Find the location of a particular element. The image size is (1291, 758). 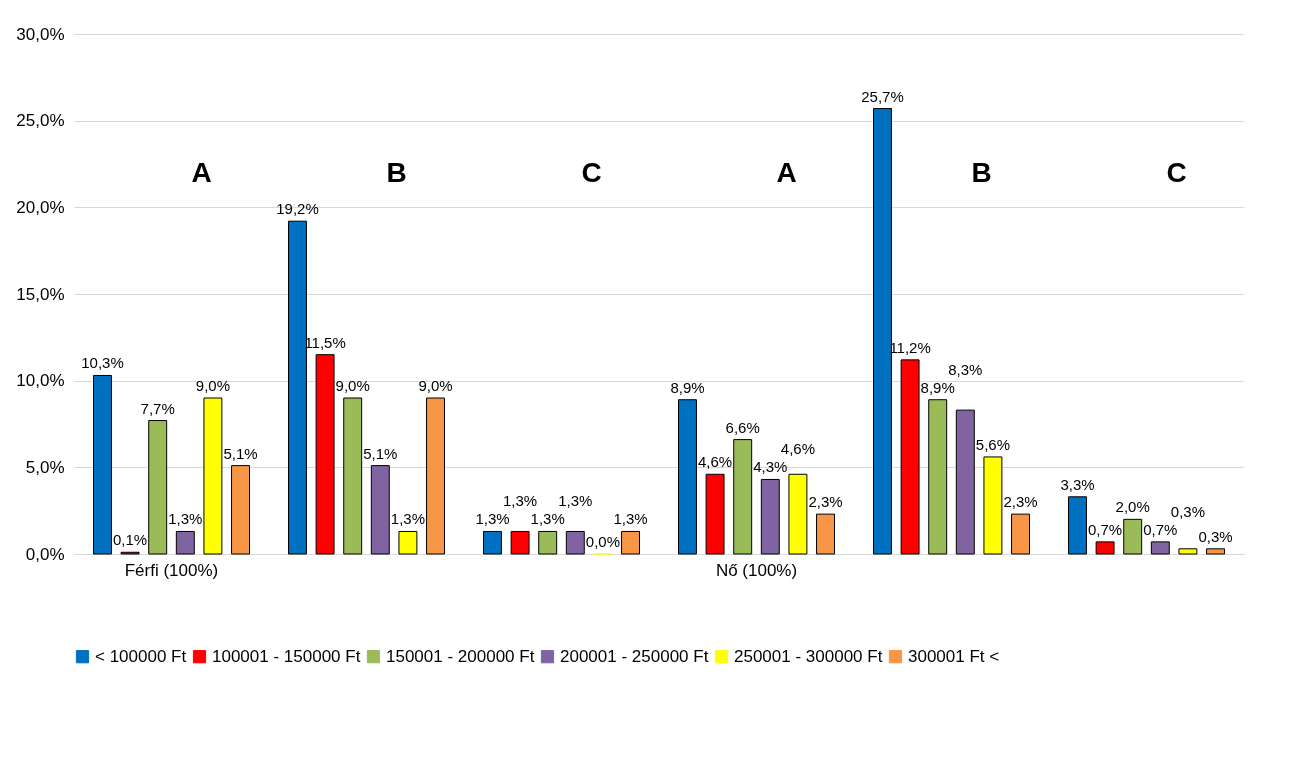

legend-label: 100001 - 150000 Ft is located at coordinates (286, 656).